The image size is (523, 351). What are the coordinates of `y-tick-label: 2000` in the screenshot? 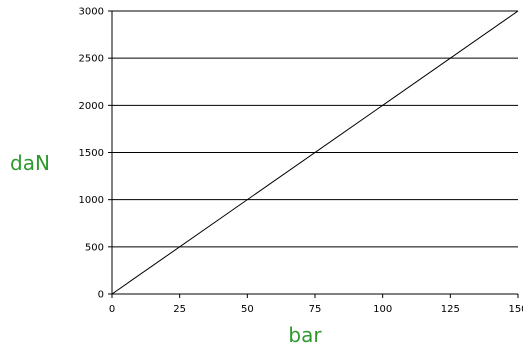 It's located at (91, 106).